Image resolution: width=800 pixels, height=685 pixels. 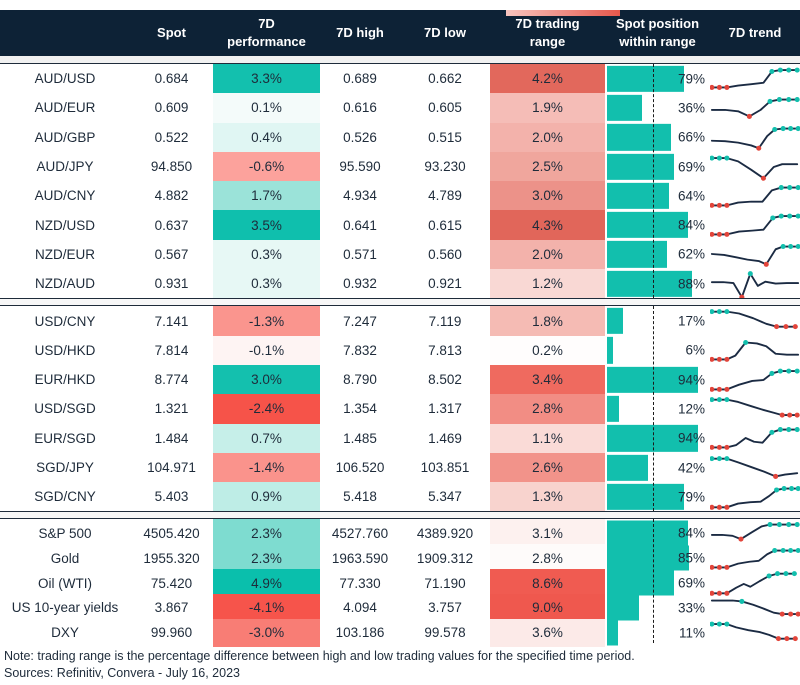 I want to click on column-header-7d-high: 7D high, so click(x=360, y=33).